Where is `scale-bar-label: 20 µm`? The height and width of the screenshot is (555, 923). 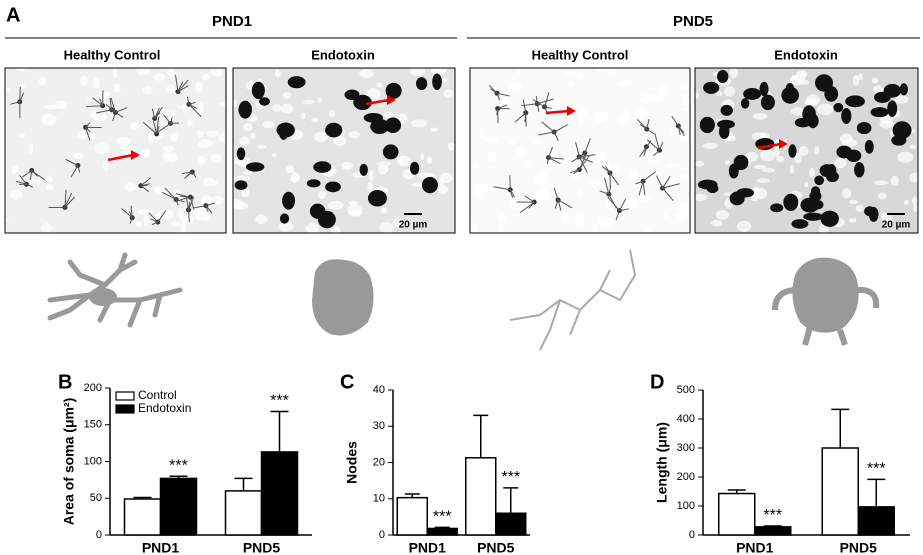 scale-bar-label: 20 µm is located at coordinates (413, 225).